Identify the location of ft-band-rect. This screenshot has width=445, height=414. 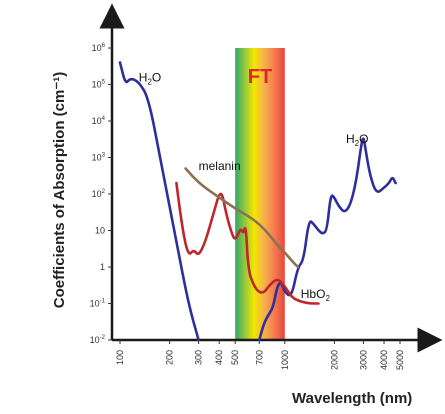
(260, 194).